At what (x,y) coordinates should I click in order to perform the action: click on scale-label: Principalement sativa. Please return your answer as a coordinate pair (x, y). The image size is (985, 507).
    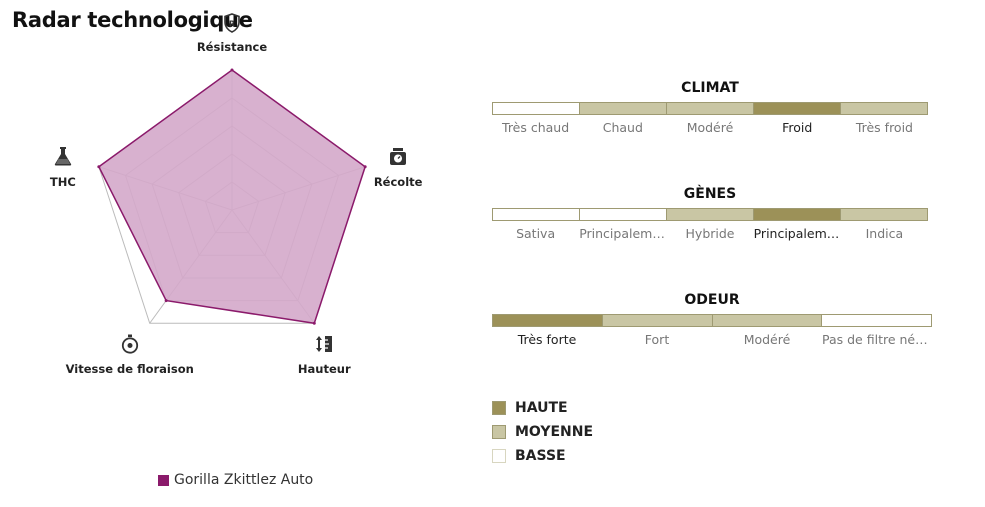
    Looking at the image, I should click on (623, 233).